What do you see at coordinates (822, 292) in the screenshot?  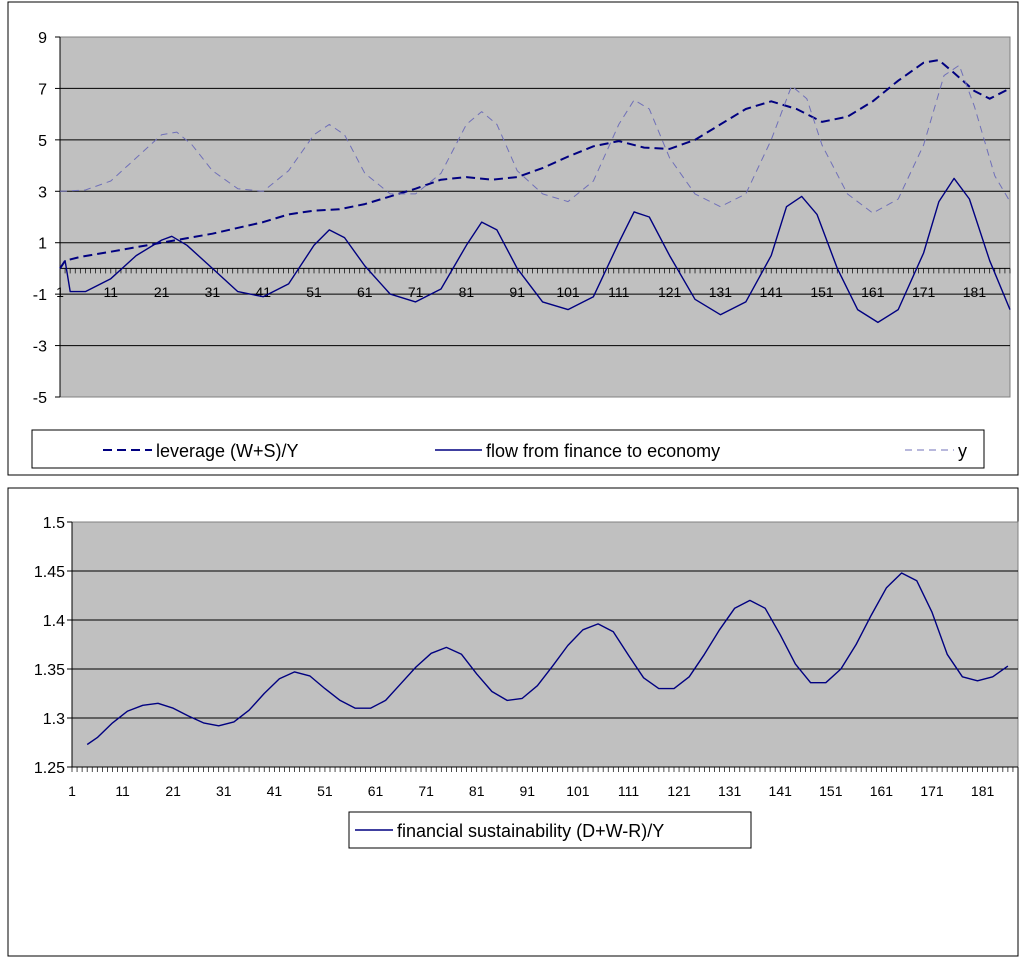 I see `top-x-tick-label: 151` at bounding box center [822, 292].